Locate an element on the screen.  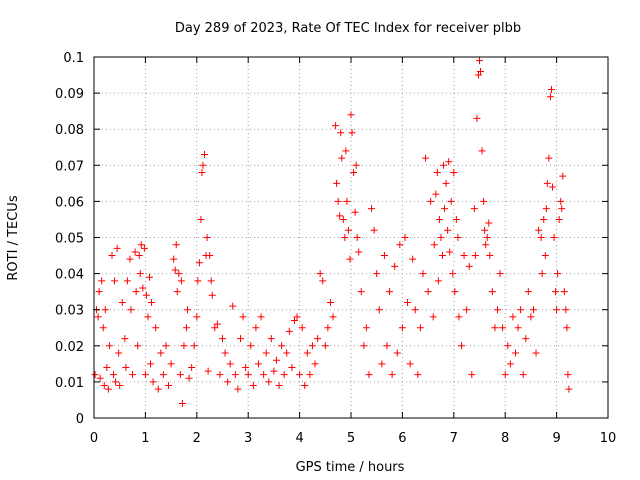
x-tick-label: 2 is located at coordinates (197, 438).